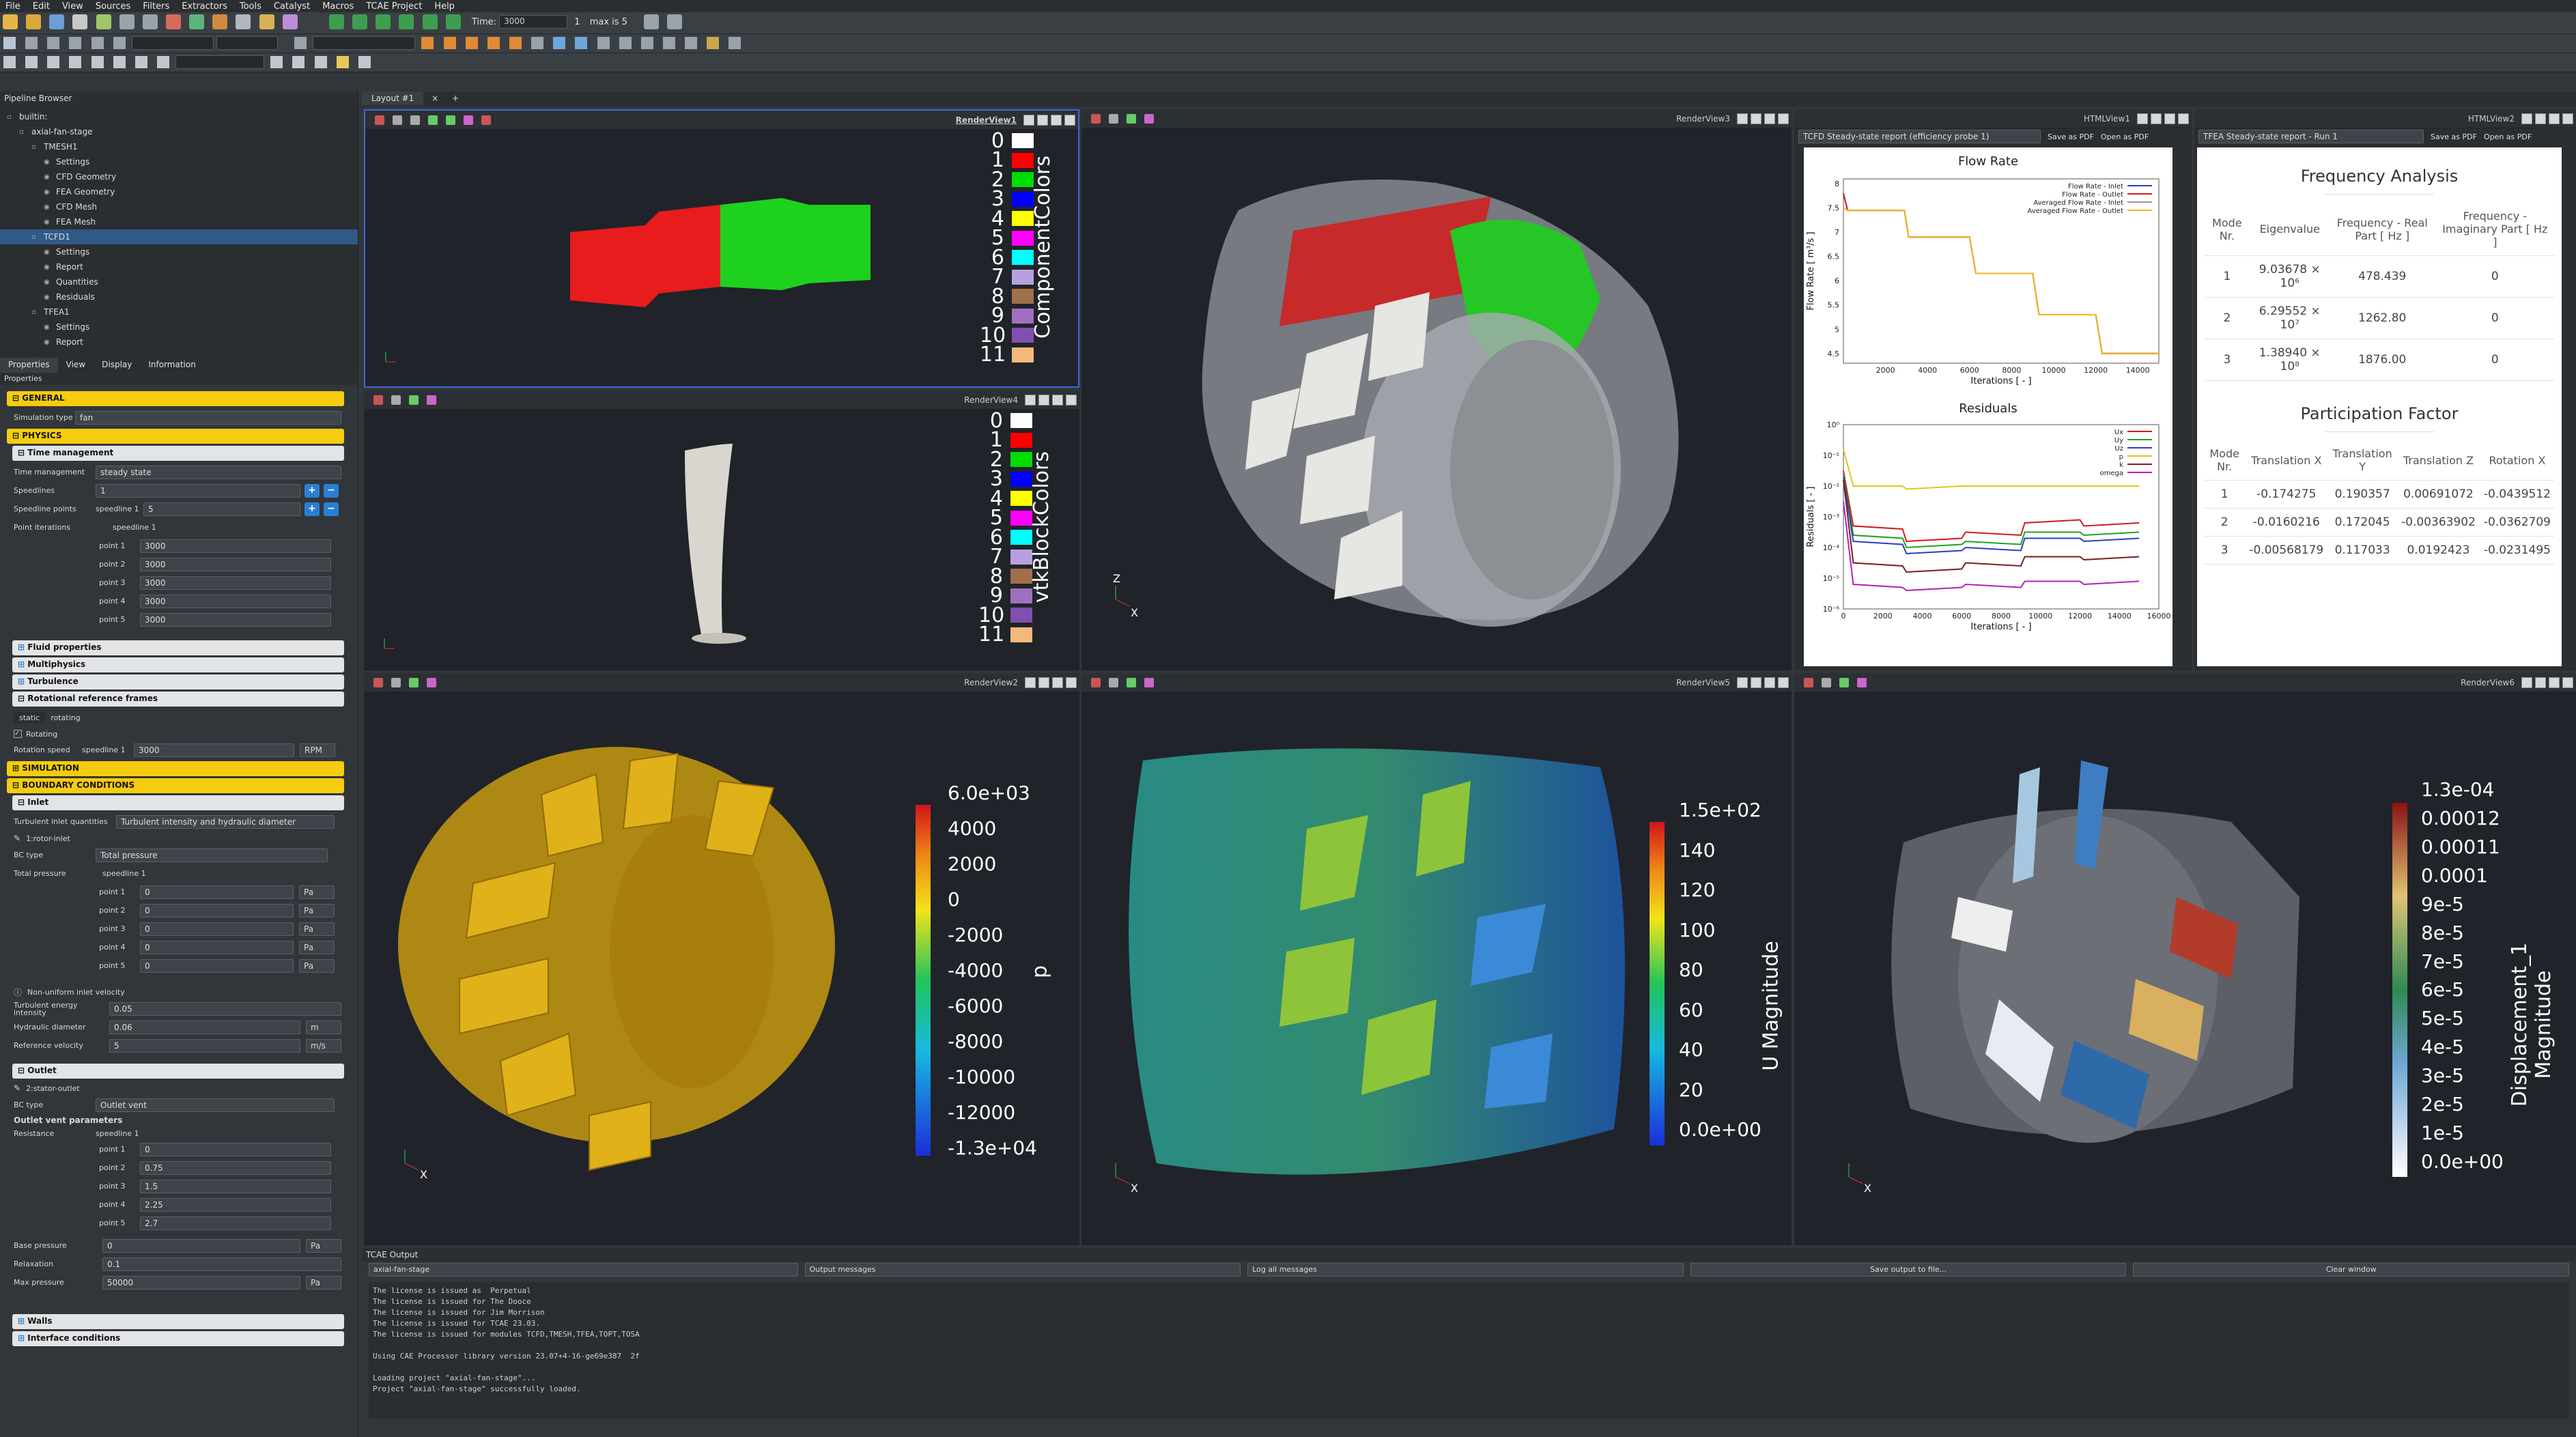 The width and height of the screenshot is (2576, 1437). Describe the element at coordinates (178, 681) in the screenshot. I see `turbulence-section: ⊞ Turbulence` at that location.